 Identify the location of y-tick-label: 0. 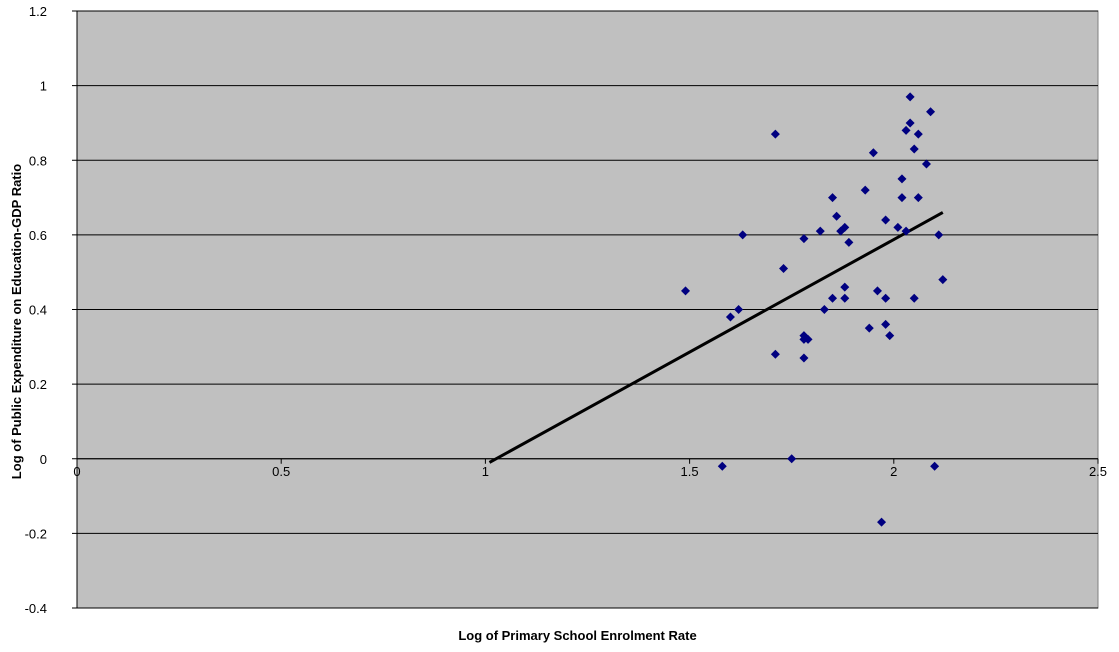
(43, 459).